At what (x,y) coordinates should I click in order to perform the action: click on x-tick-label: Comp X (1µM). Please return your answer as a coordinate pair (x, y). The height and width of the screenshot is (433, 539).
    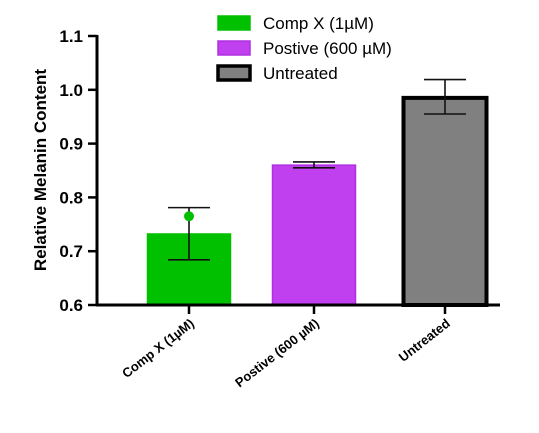
    Looking at the image, I should click on (158, 348).